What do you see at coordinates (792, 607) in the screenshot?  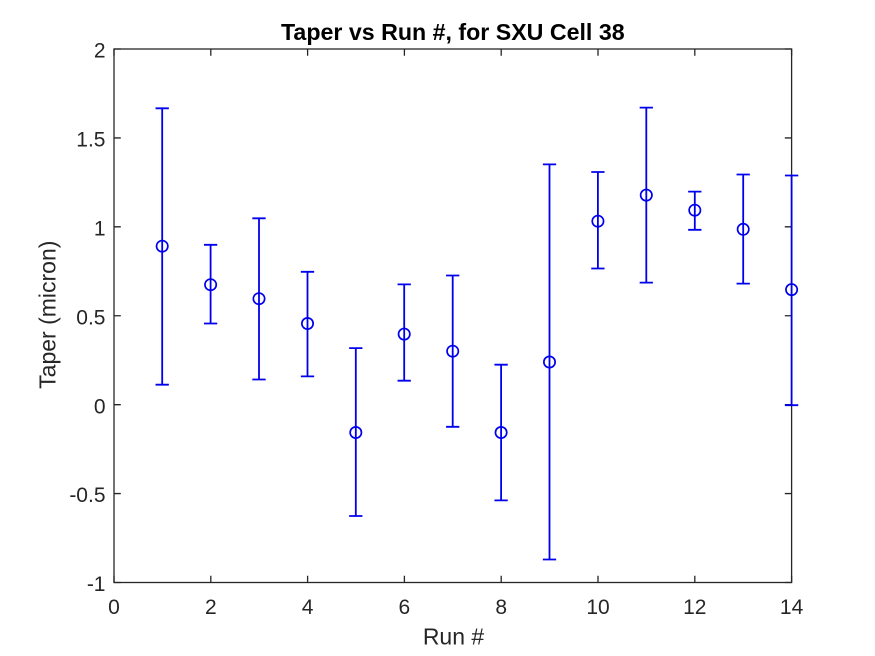 I see `svg-text: 14` at bounding box center [792, 607].